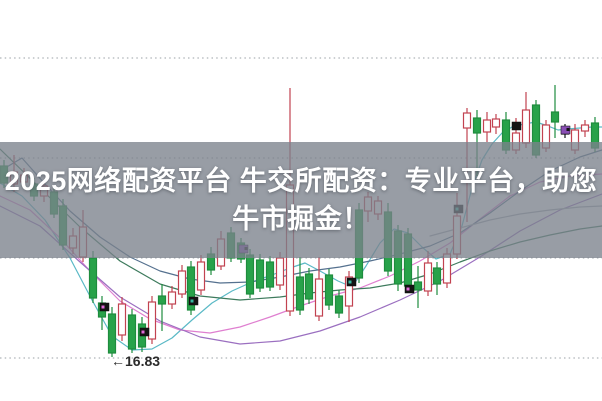 The width and height of the screenshot is (602, 401). I want to click on promo-banner-text-line1: 2025网络配资平台 牛交所配资：专业平台，助您, so click(301, 181).